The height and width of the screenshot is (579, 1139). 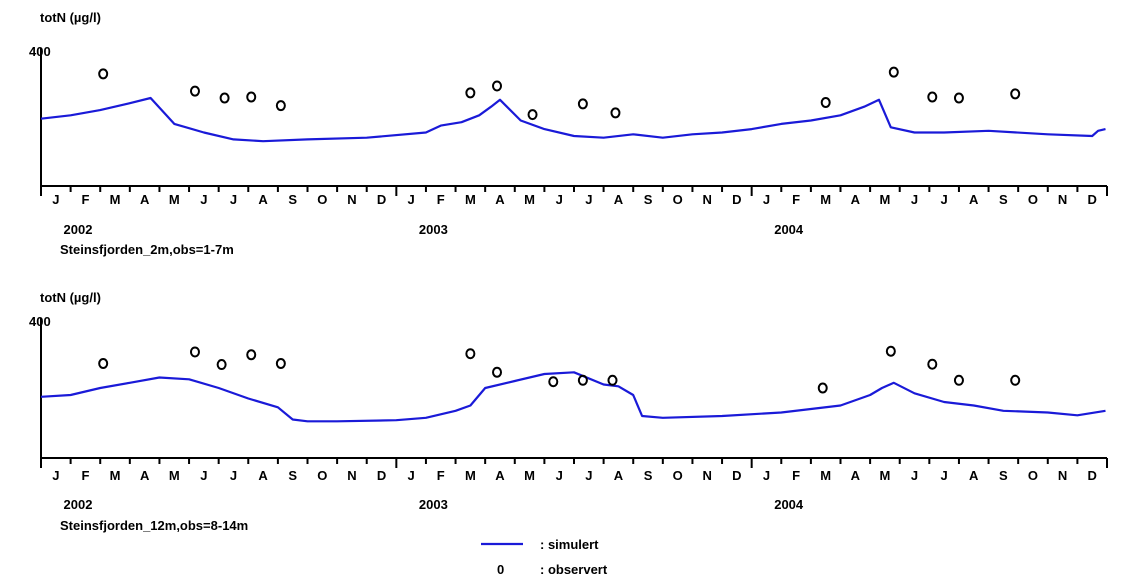 I want to click on panel-caption: Steinsfjorden_12m,obs=8-14m, so click(x=154, y=525).